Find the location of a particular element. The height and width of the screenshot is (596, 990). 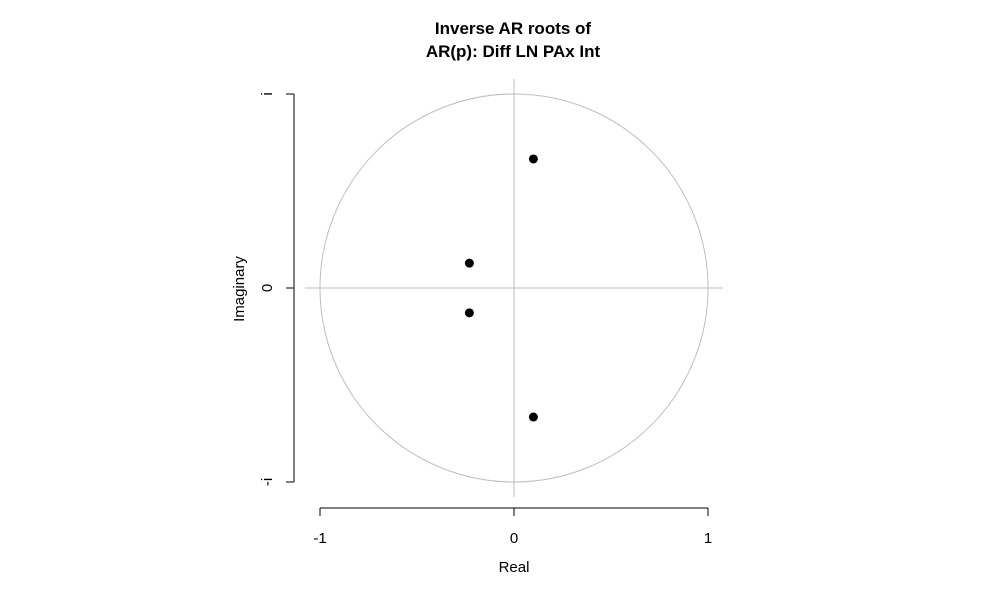

chart-title-line-1: Inverse AR roots of is located at coordinates (513, 28).